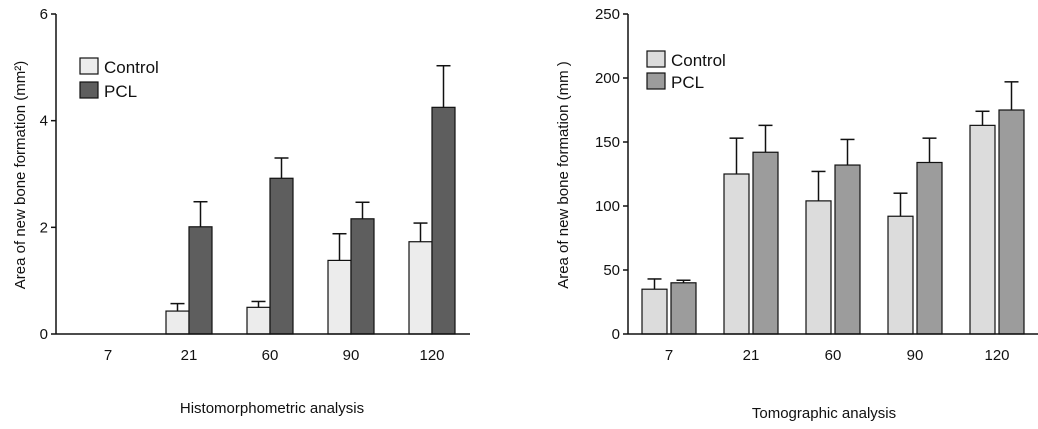  What do you see at coordinates (20, 175) in the screenshot?
I see `y-axis-title: Area of new bone formation (mm²)` at bounding box center [20, 175].